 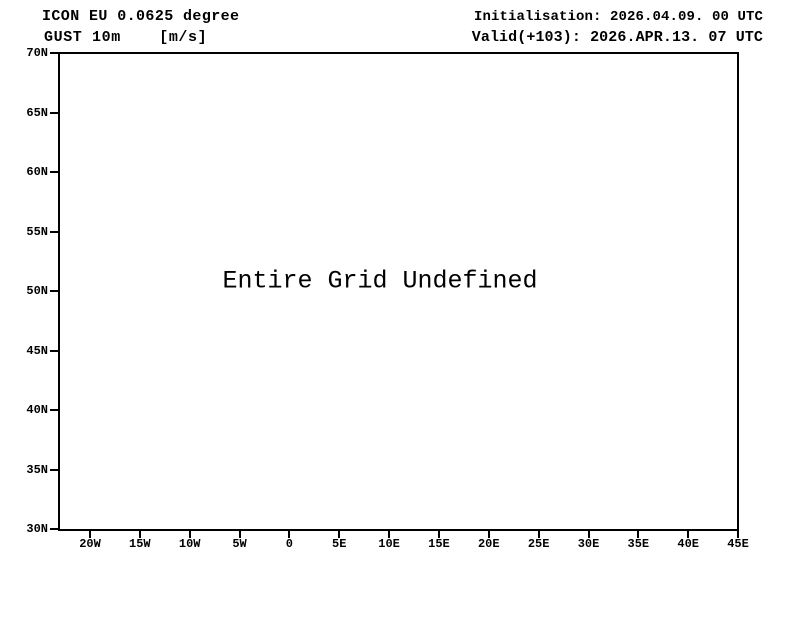 I want to click on parameter-title: GUST 10m [m/s], so click(x=126, y=37).